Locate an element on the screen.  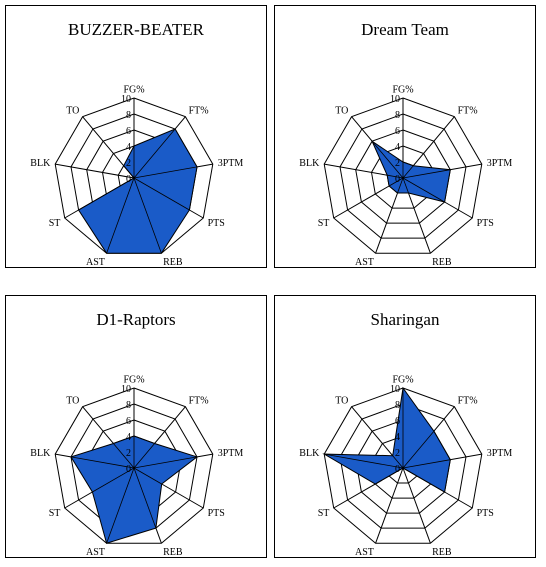
chart-title: D1-Raptors is located at coordinates (136, 319).